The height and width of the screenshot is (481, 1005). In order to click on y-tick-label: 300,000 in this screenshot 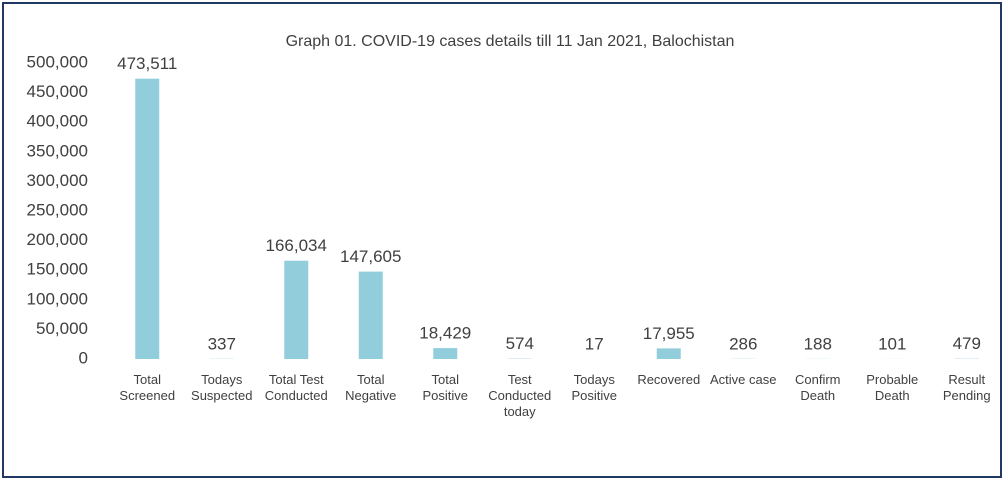, I will do `click(57, 180)`.